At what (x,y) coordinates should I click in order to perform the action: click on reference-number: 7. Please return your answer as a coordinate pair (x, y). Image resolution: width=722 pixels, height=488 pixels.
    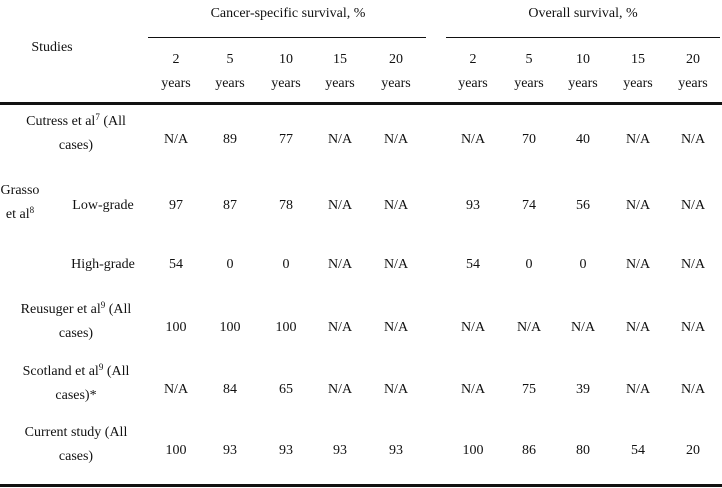
    Looking at the image, I should click on (97, 117).